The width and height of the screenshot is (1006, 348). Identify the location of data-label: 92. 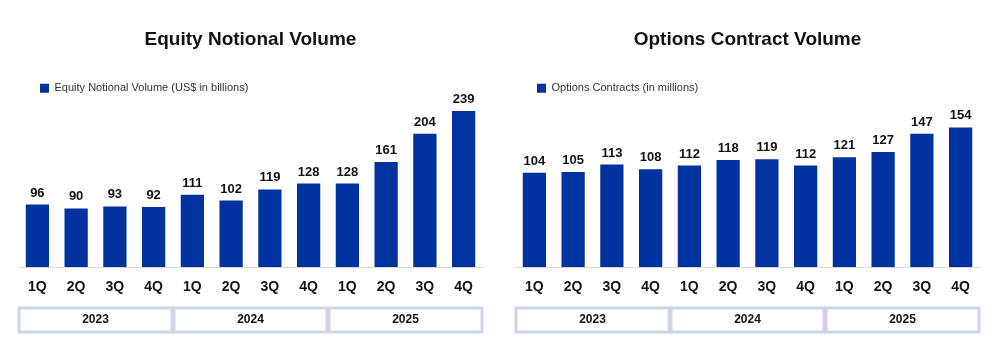
(153, 195).